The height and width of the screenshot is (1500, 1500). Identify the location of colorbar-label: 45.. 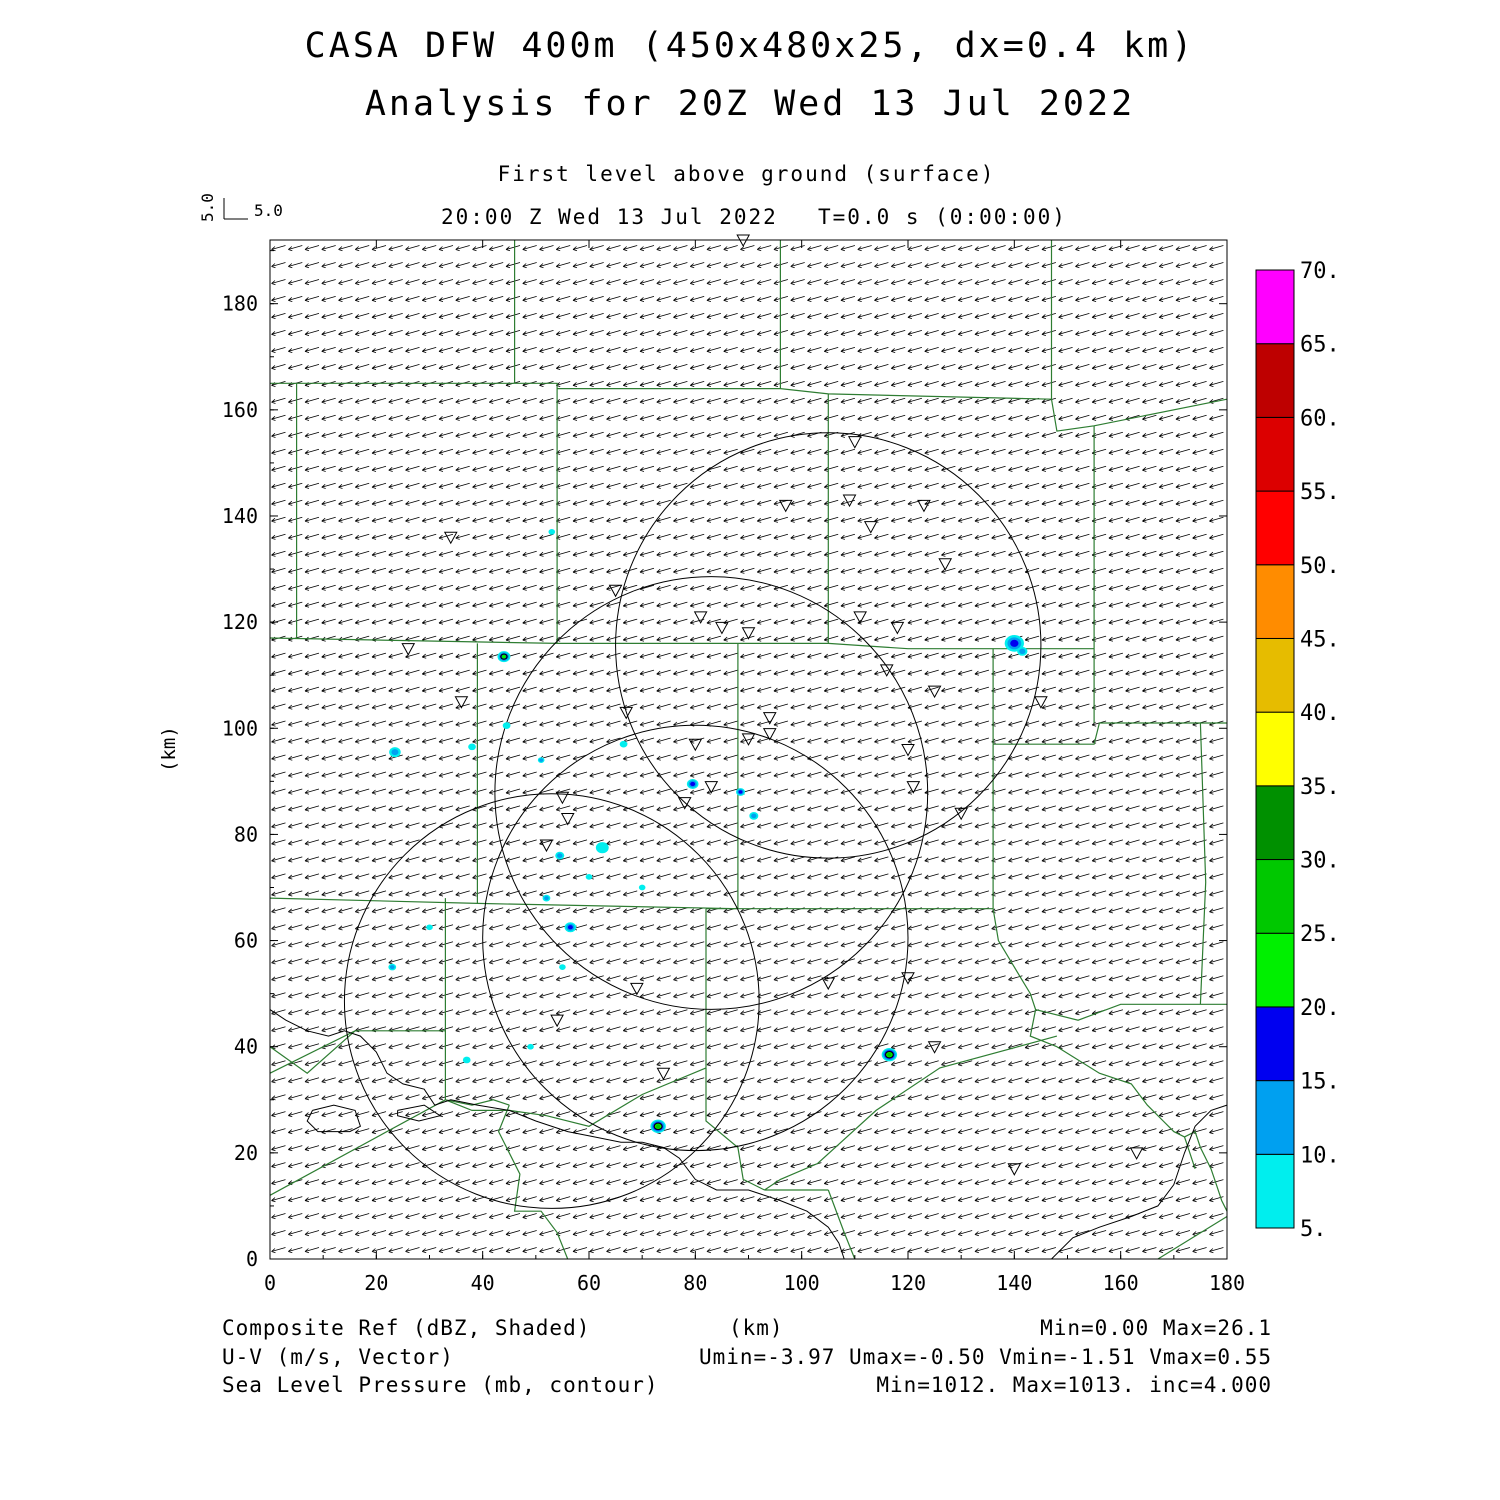
(1320, 639).